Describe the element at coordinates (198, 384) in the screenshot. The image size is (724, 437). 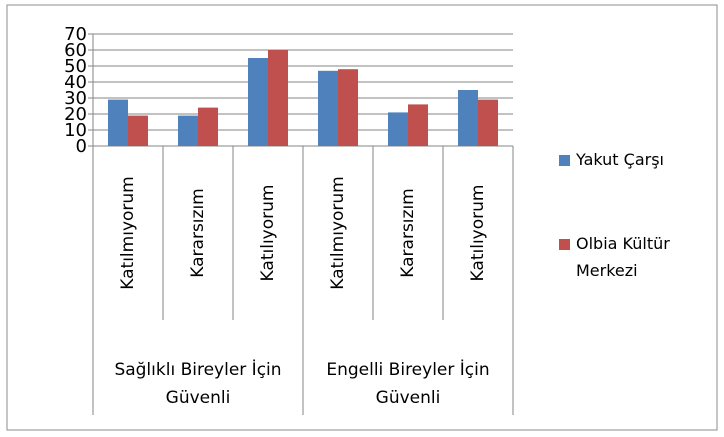
I see `group-label: Sağlıklı Bireyler İçin Güvenli` at that location.